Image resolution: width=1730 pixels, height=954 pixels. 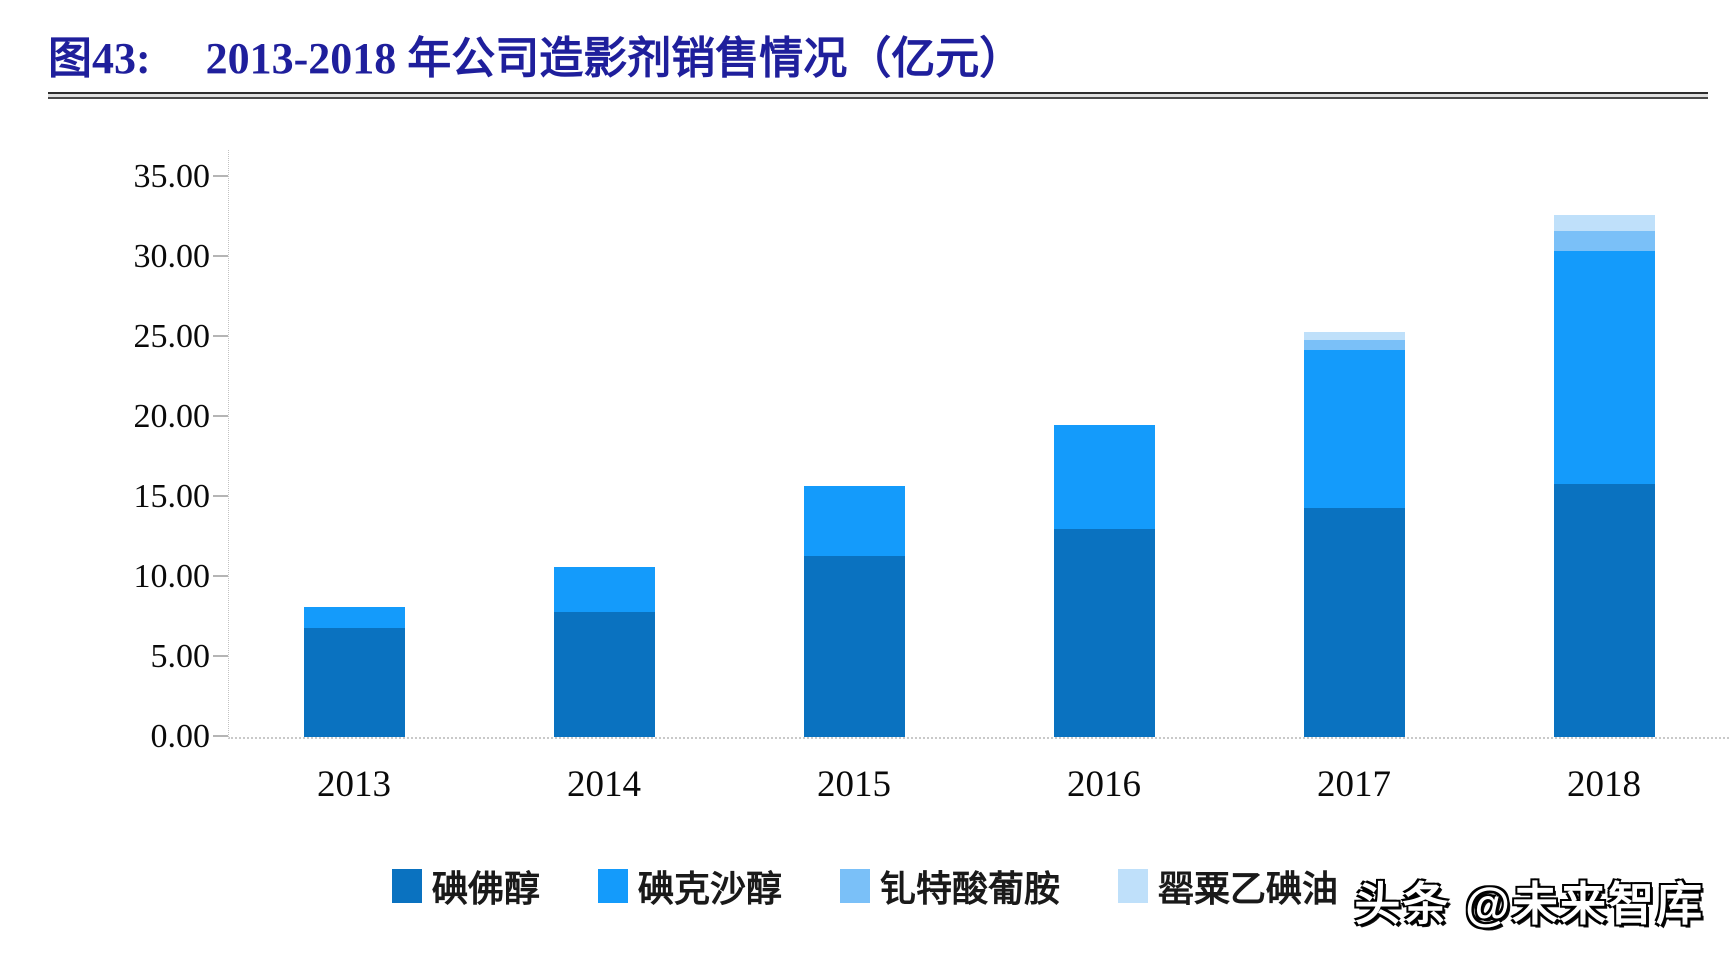 I want to click on x-axis-label-2016: 2016, so click(x=1104, y=784).